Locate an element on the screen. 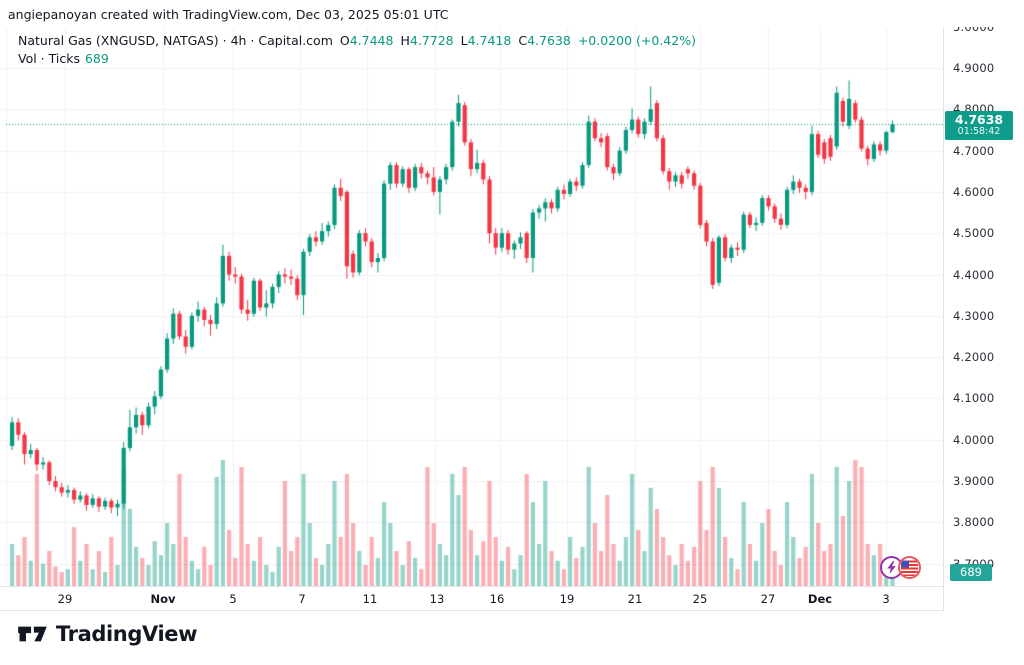 The image size is (1024, 665). ohlc-field: L4.7418 is located at coordinates (486, 40).